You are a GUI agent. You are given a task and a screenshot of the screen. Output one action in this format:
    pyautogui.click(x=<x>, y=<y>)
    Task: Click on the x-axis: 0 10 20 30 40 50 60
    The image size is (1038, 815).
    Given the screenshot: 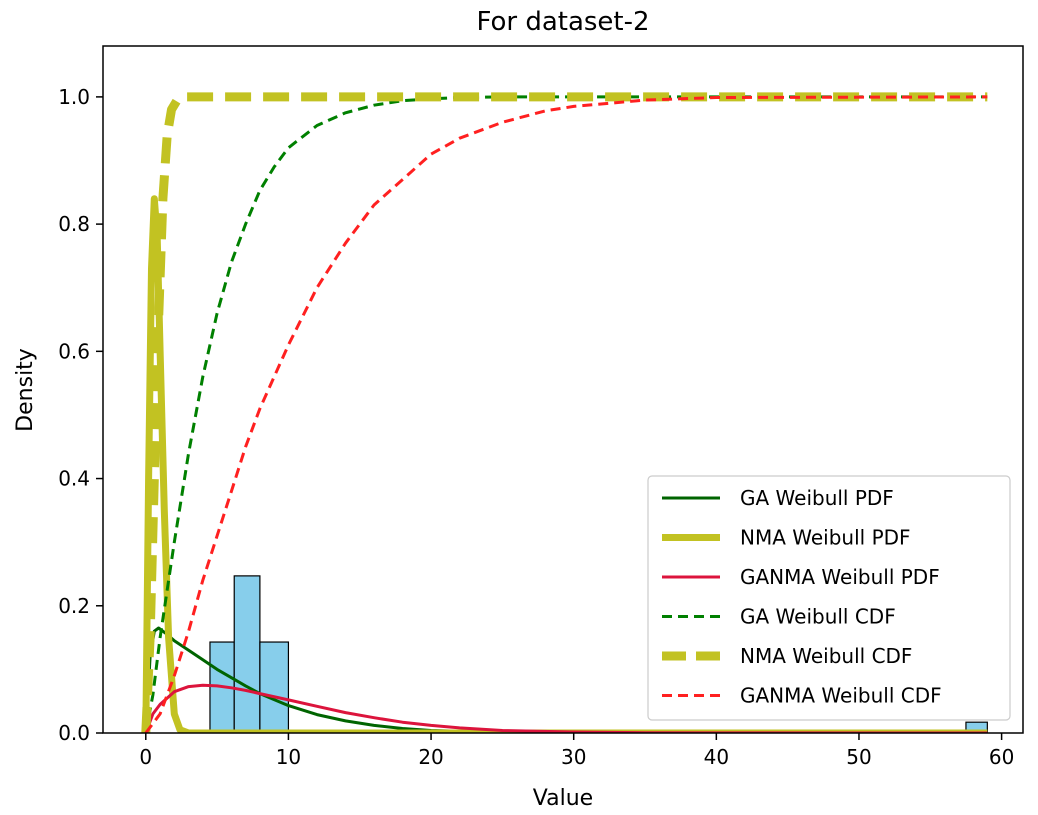 What is the action you would take?
    pyautogui.click(x=576, y=751)
    